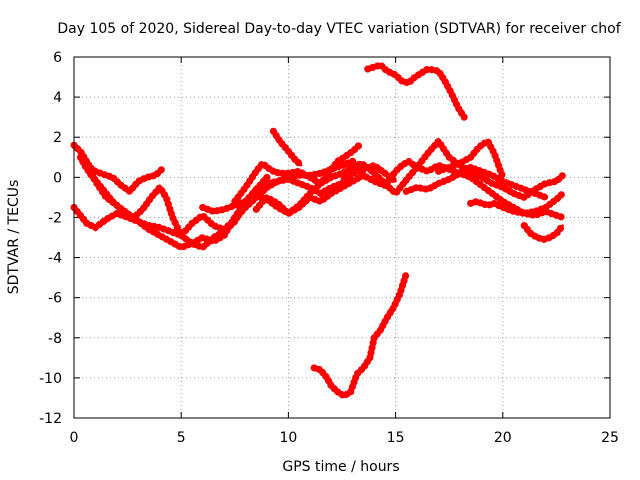 This screenshot has width=640, height=480. What do you see at coordinates (55, 259) in the screenshot?
I see `y-tick-label: -4` at bounding box center [55, 259].